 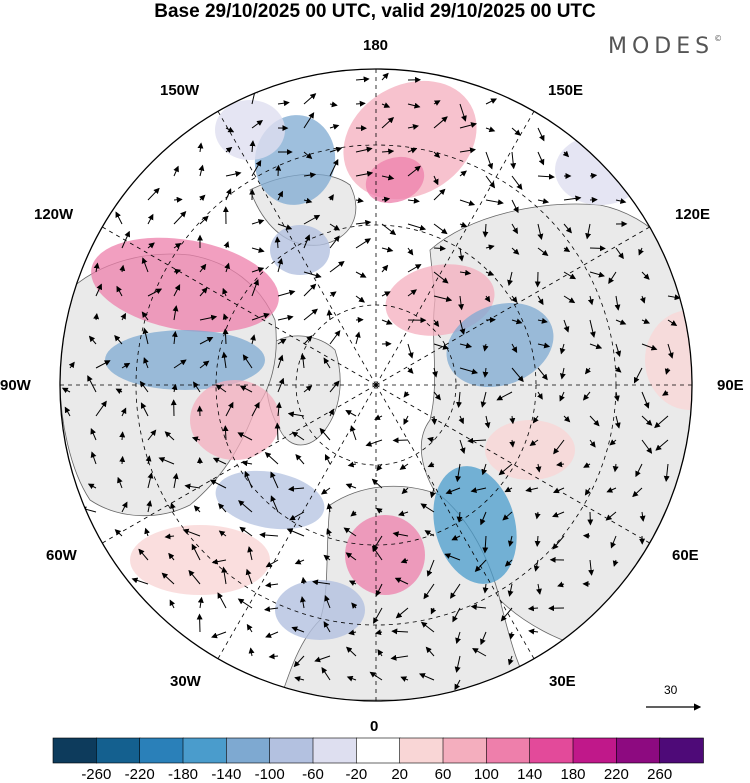 I want to click on colorbar-tick-label: -100, so click(x=269, y=774).